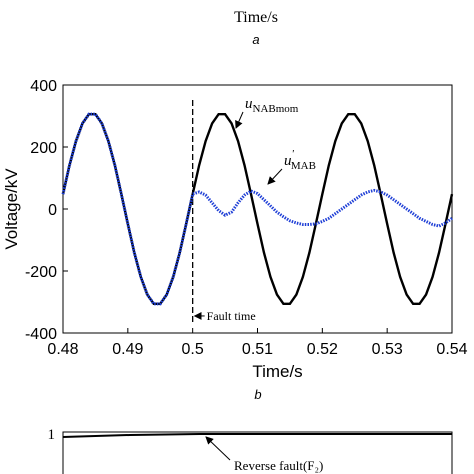  Describe the element at coordinates (52, 210) in the screenshot. I see `y-tick-label: 0` at that location.